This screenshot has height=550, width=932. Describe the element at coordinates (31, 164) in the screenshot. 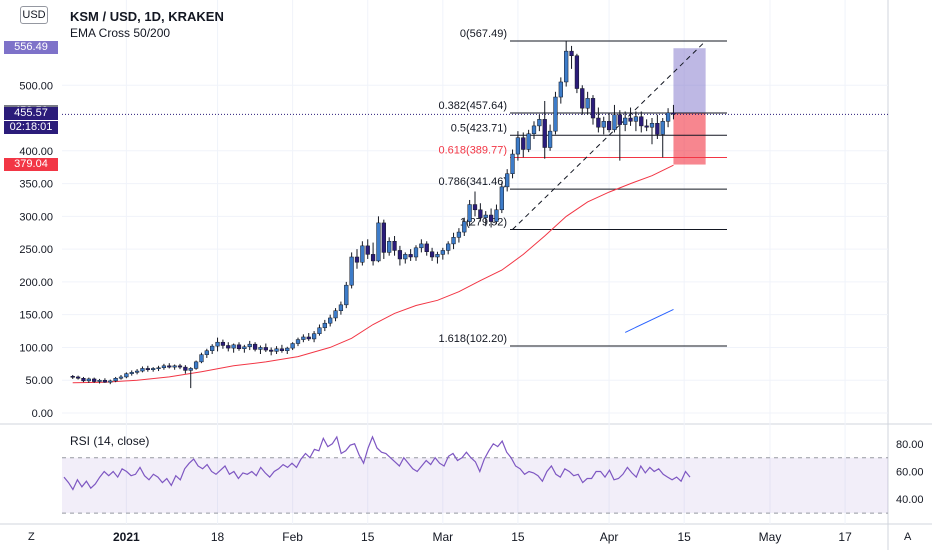

I see `price-tag: 379.04` at that location.